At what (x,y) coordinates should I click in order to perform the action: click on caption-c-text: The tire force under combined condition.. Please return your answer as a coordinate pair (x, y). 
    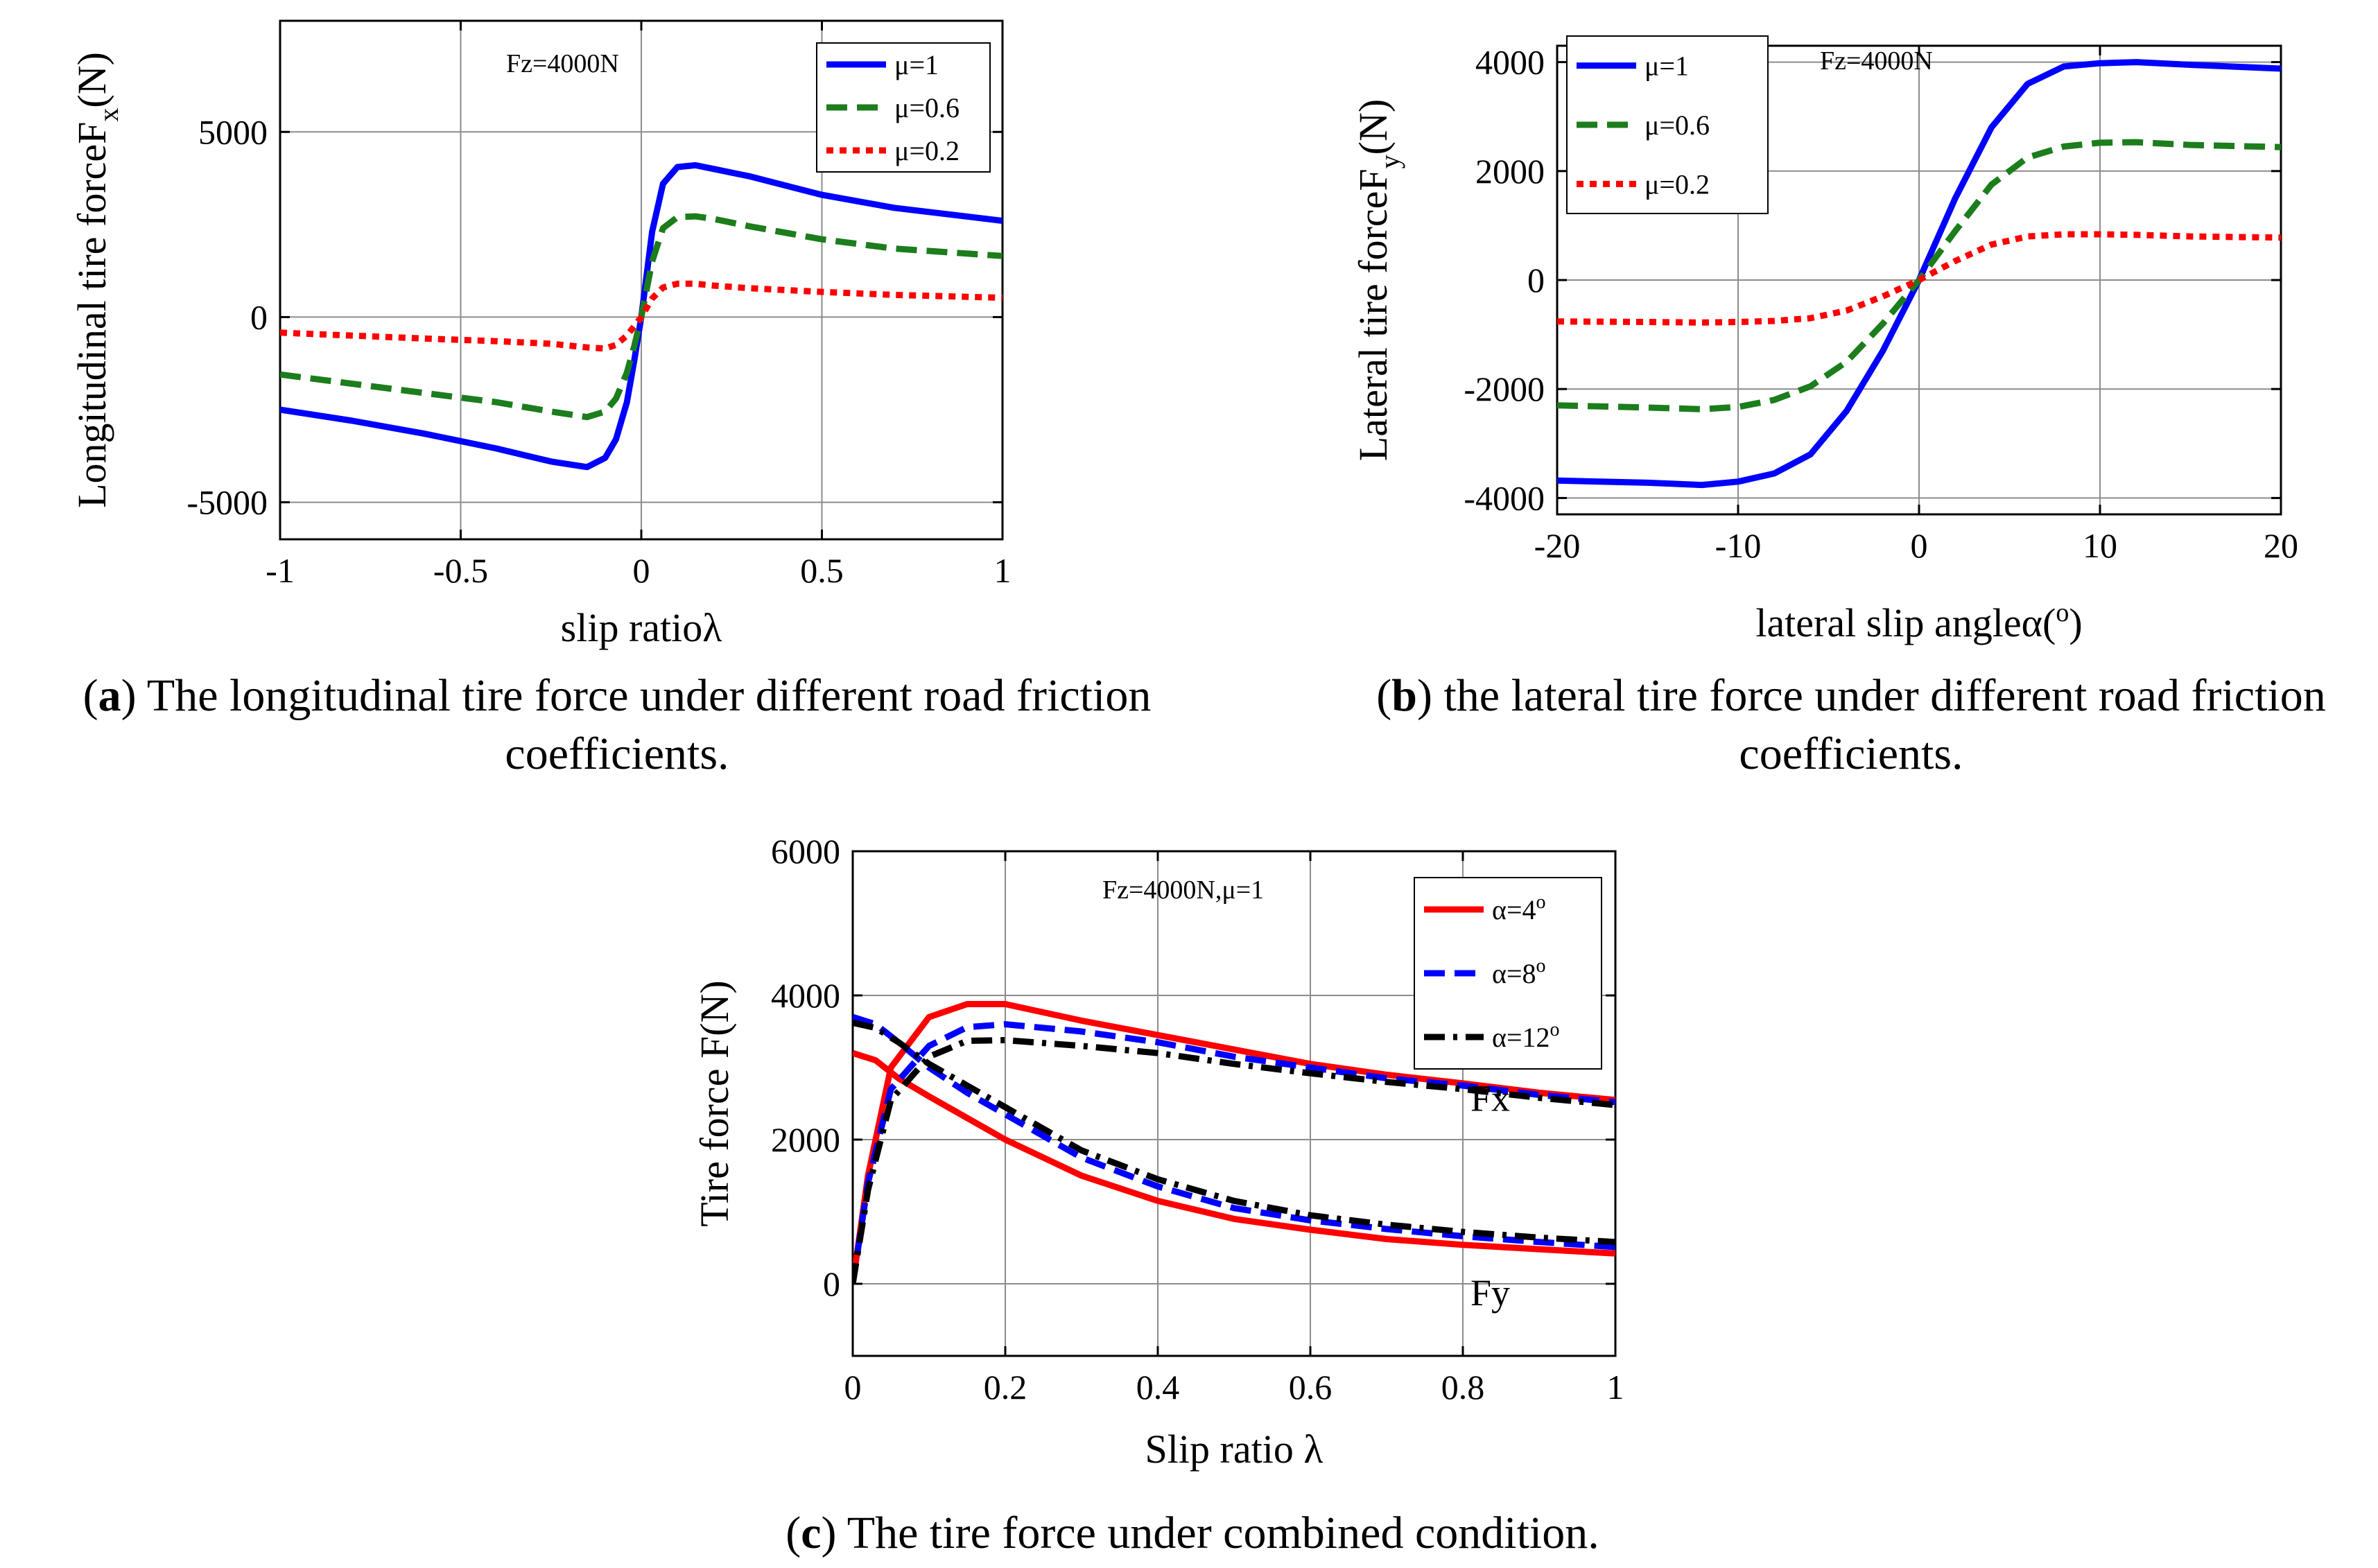
    Looking at the image, I should click on (1218, 1533).